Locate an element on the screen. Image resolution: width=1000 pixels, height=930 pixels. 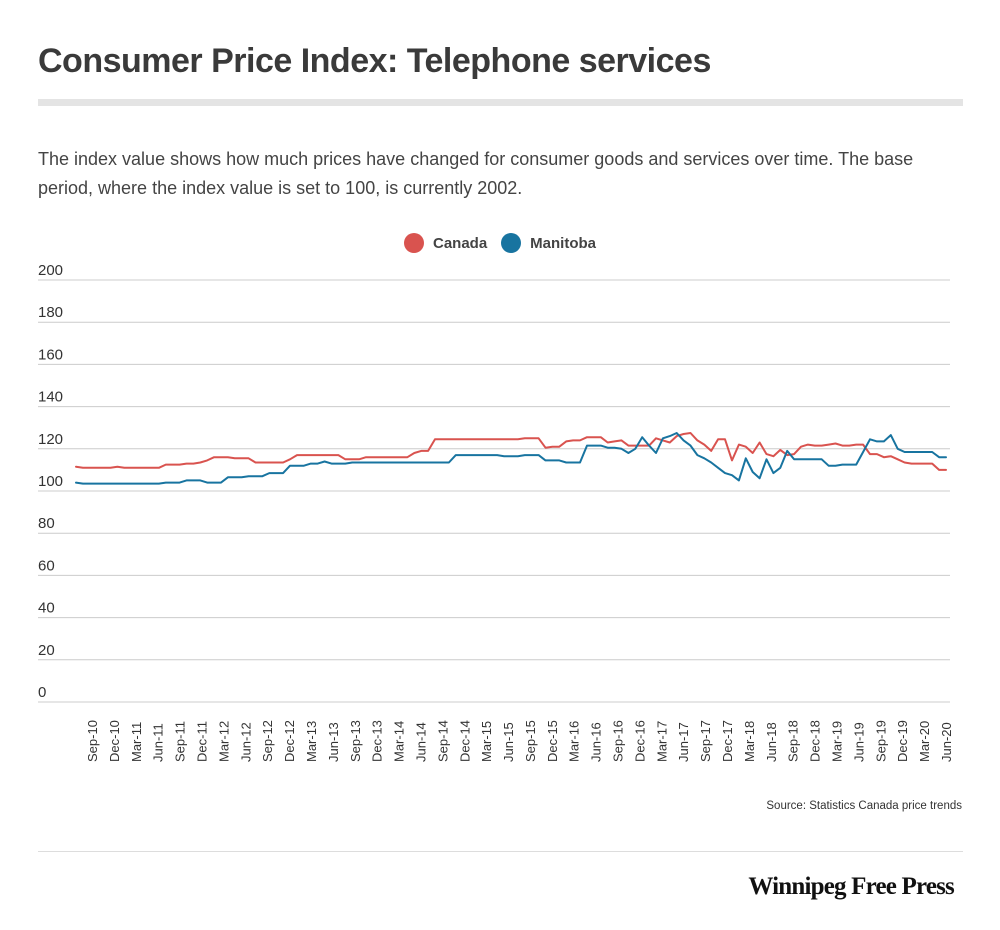
x-tick-label-sep-16: Sep-16 is located at coordinates (618, 741).